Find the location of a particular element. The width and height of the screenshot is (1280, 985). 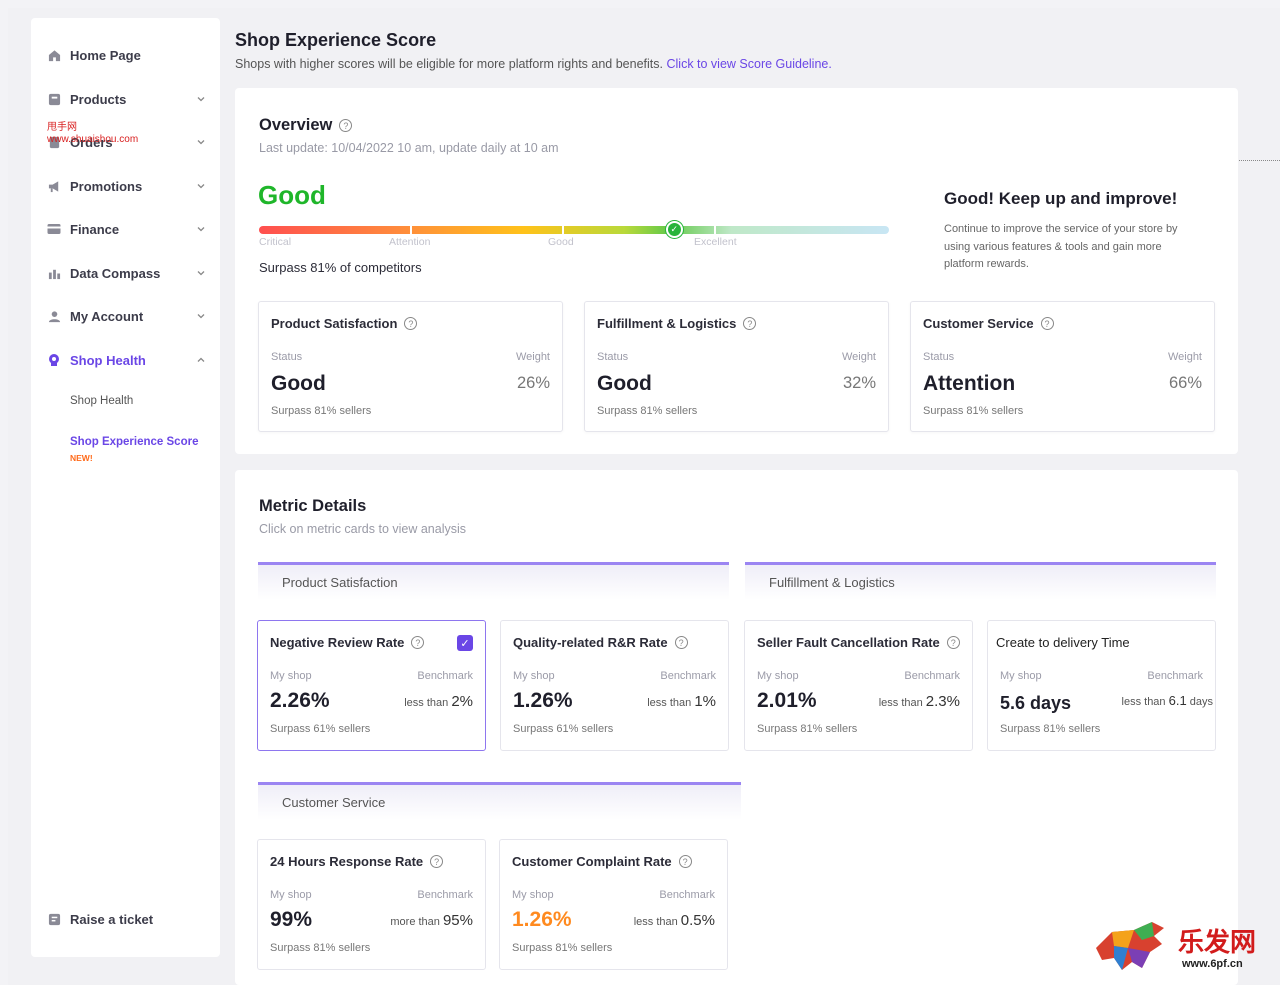

overview-title-text: Overview is located at coordinates (296, 125).